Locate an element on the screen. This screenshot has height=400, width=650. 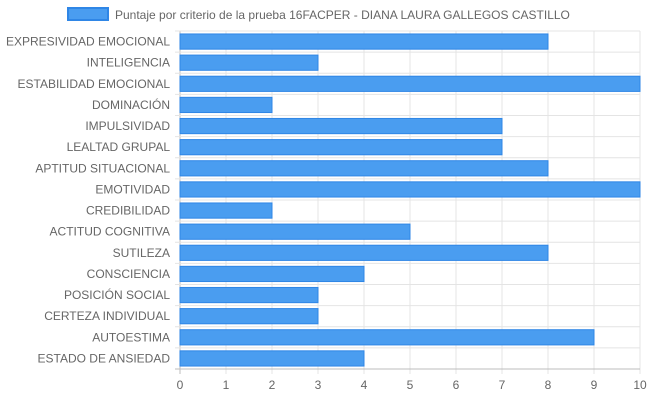
category-label: APTITUD SITUACIONAL is located at coordinates (102, 168).